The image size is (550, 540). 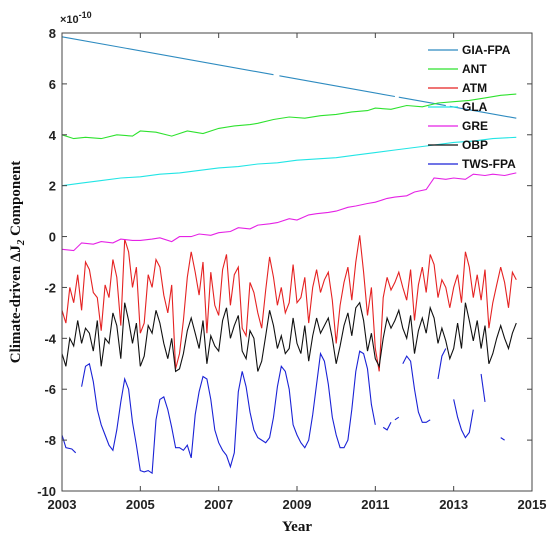 I want to click on x-tick-label: 2015, so click(x=532, y=504).